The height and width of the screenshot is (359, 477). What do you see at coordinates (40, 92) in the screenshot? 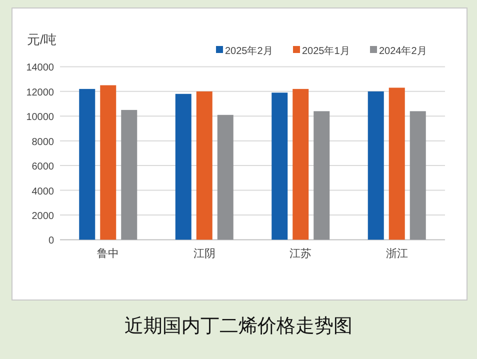
I see `y-tick-label: 12000` at bounding box center [40, 92].